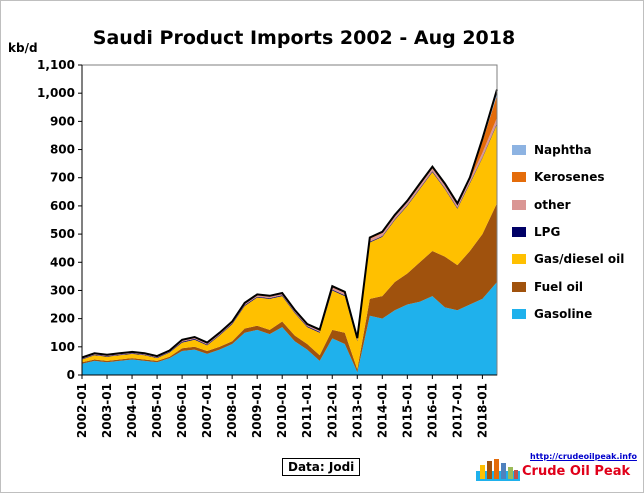  I want to click on source-label: Data: Jodi, so click(321, 467).